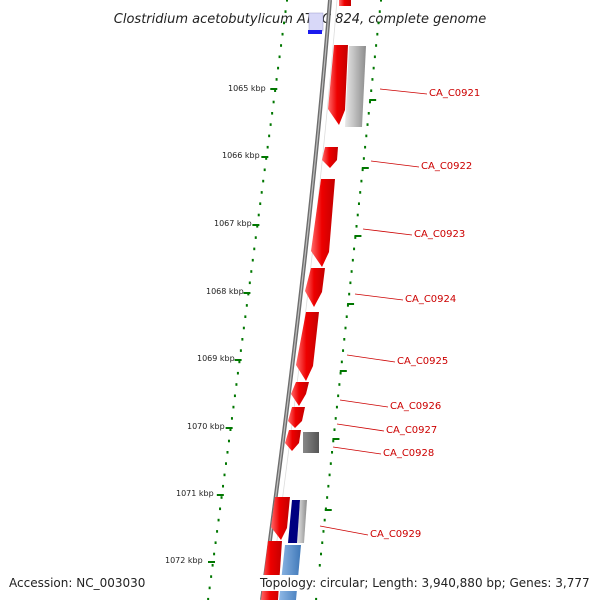 This screenshot has height=600, width=600. What do you see at coordinates (338, 85) in the screenshot?
I see `gene-arrow-ca-c0921` at bounding box center [338, 85].